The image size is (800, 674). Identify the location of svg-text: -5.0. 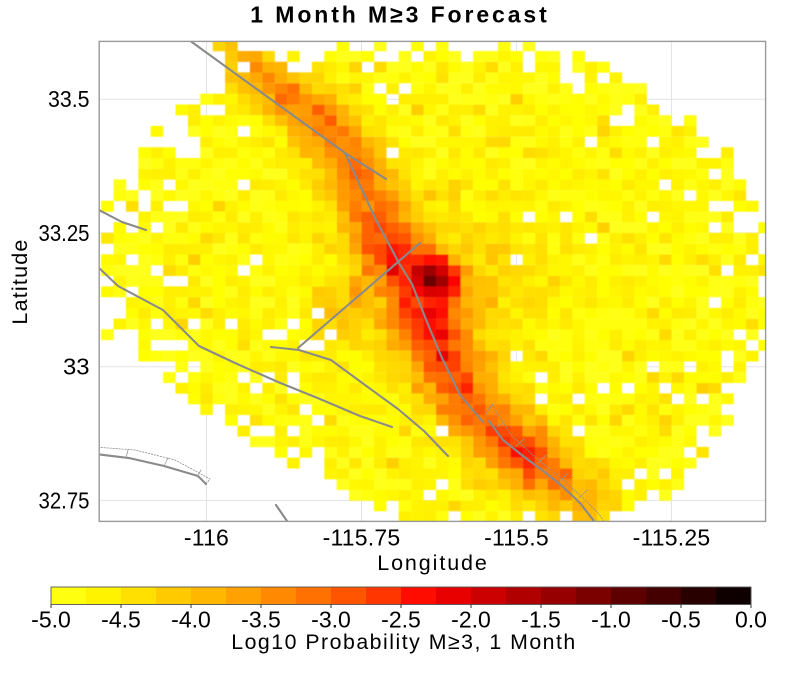
(51, 620).